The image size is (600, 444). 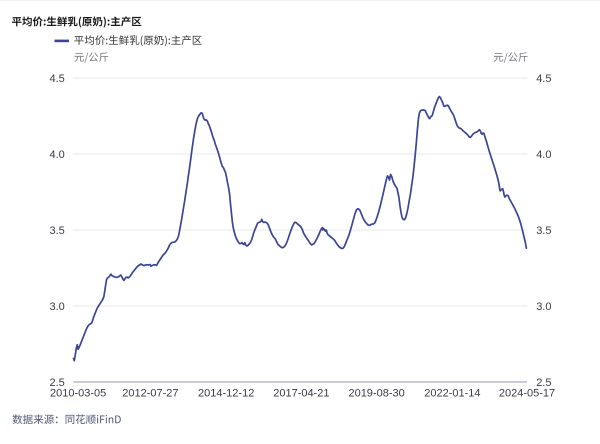 I want to click on svg-text: 2024-05-17, so click(x=527, y=393).